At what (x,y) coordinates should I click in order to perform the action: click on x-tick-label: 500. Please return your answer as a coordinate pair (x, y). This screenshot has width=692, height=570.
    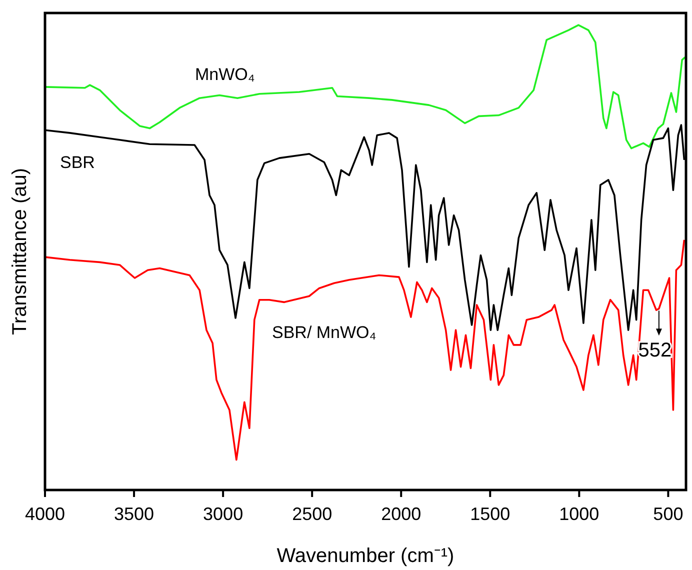
    Looking at the image, I should click on (668, 514).